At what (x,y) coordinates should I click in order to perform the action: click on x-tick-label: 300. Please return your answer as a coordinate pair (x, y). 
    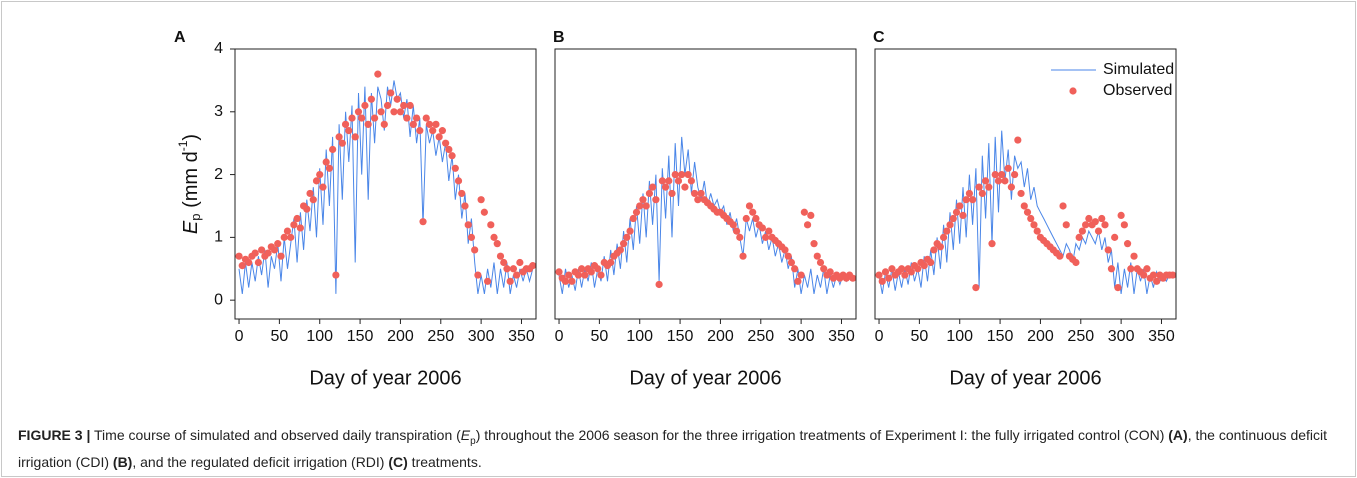
    Looking at the image, I should click on (481, 336).